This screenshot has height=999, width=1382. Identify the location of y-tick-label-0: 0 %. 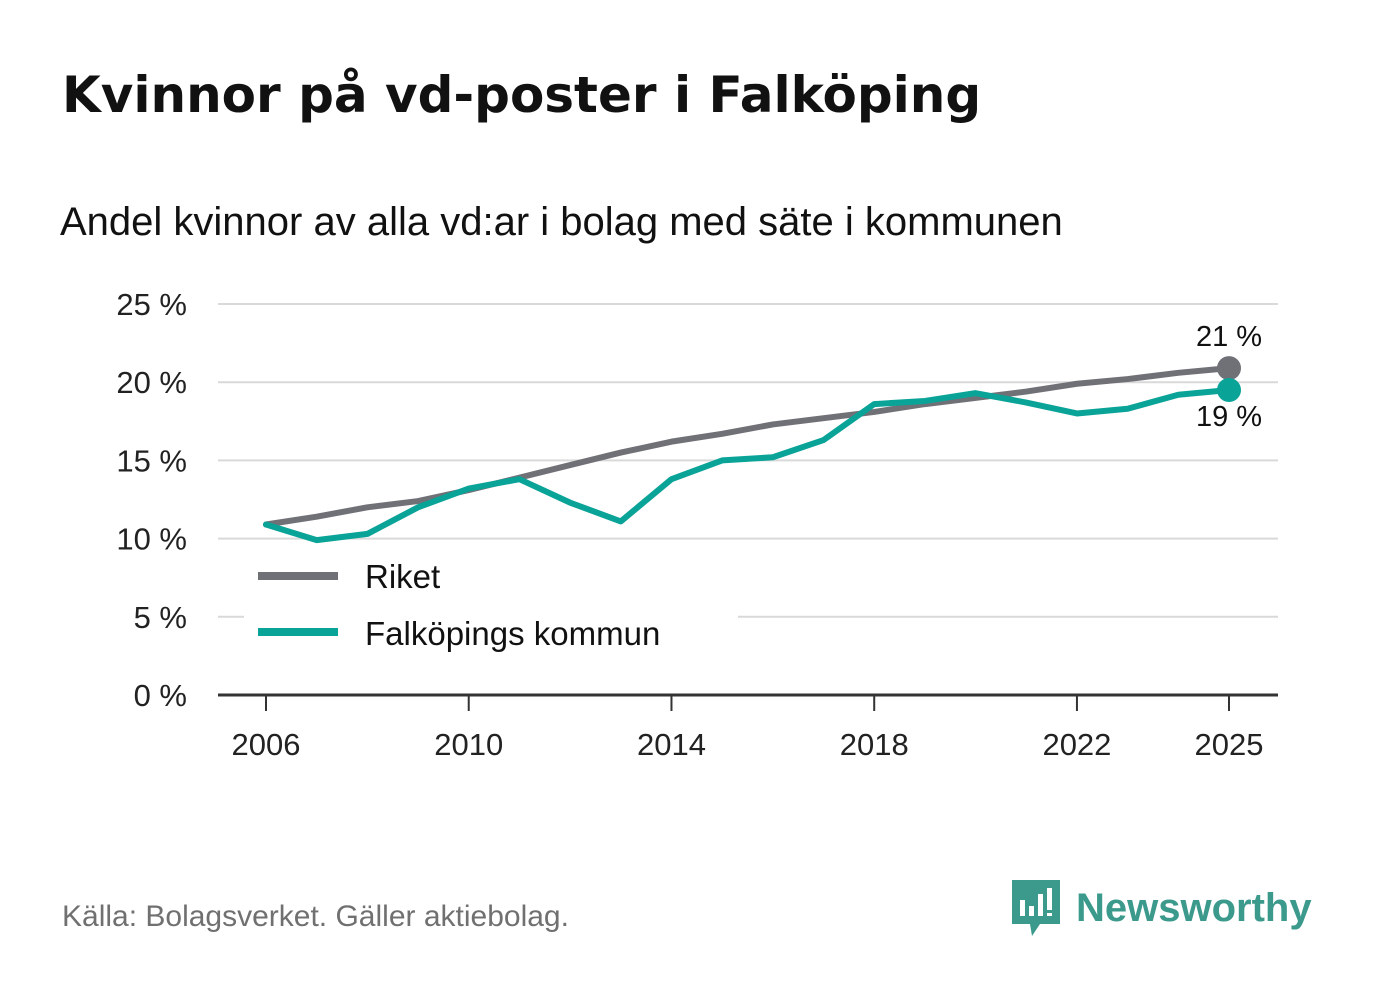
(160, 695).